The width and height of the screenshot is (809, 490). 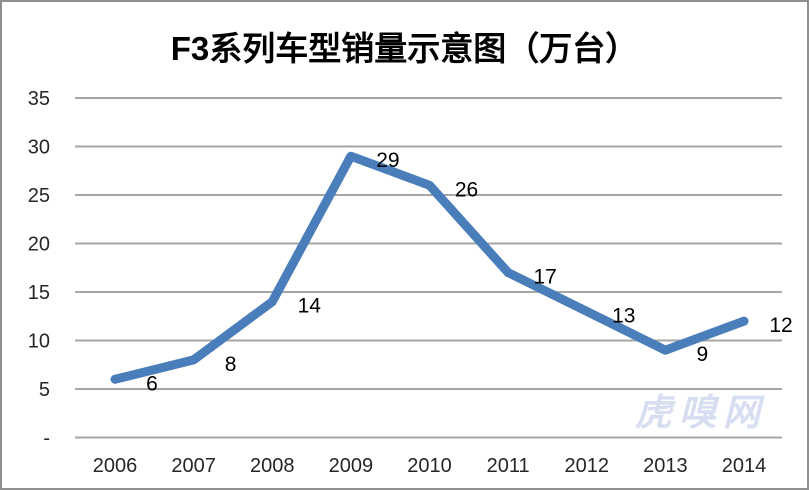 I want to click on data-label: 13, so click(x=623, y=315).